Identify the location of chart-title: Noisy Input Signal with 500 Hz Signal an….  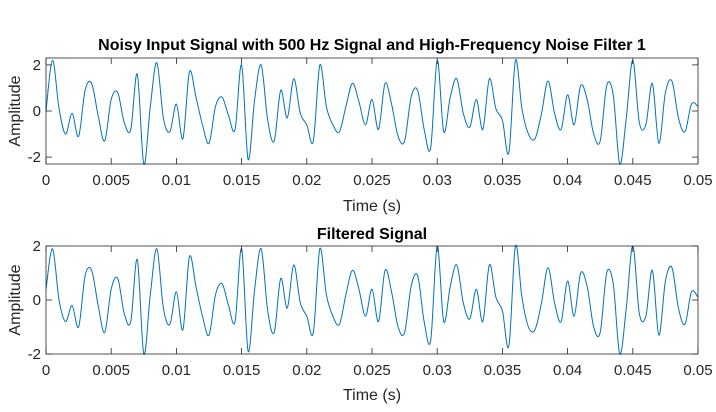
(372, 45).